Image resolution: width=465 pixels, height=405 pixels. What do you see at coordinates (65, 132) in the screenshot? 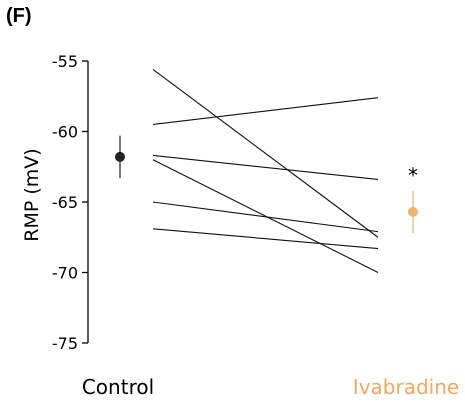
I see `y-tick-label: -60` at bounding box center [65, 132].